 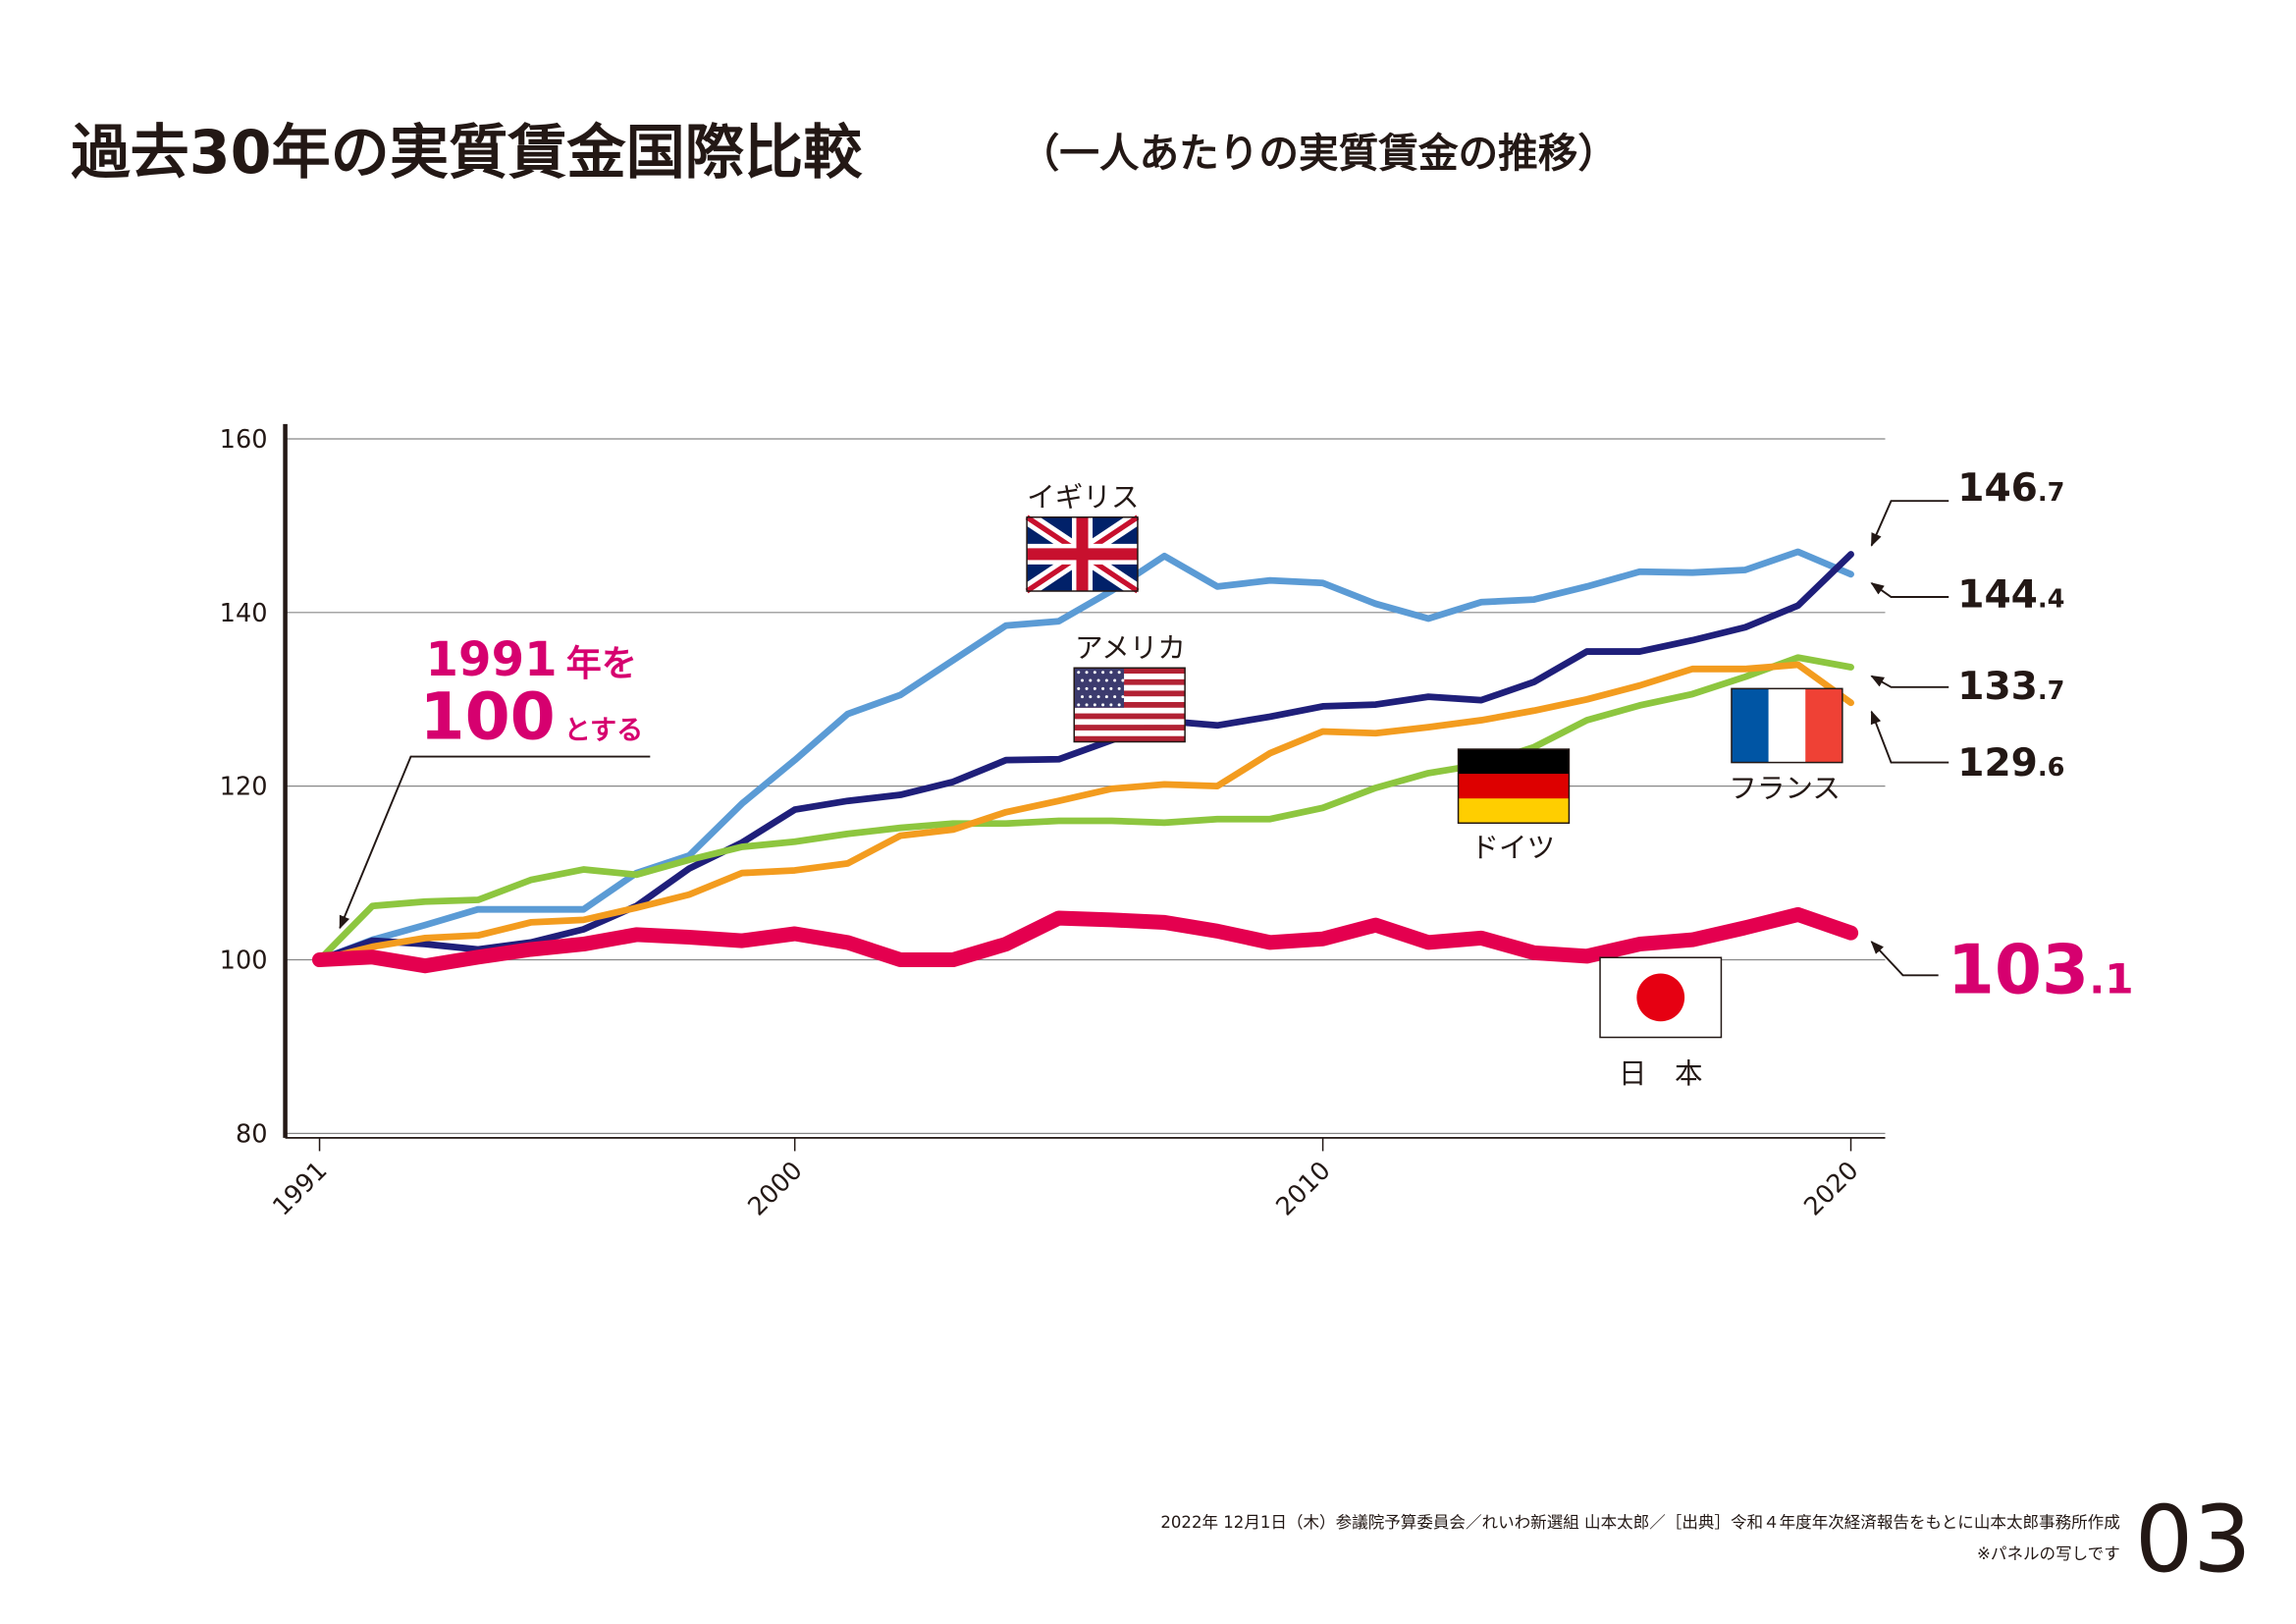 I want to click on y-tick-label: 120, so click(x=244, y=787).